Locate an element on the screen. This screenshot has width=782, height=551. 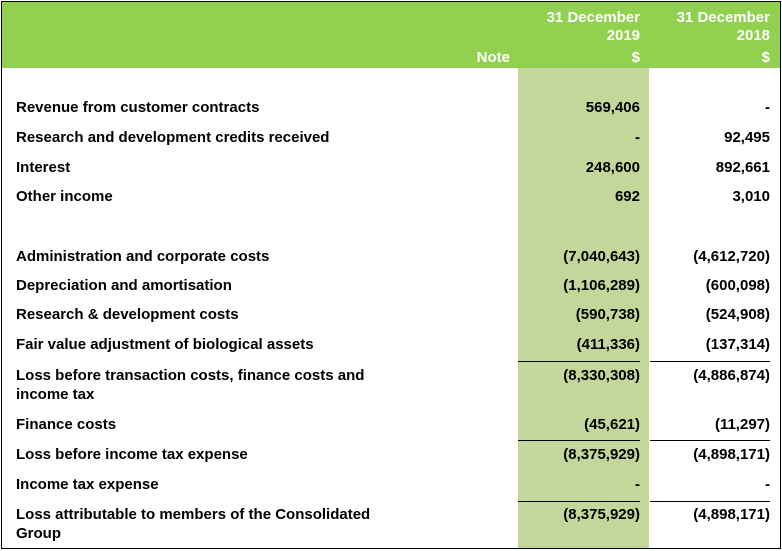
col-2019-header-year: 2019 is located at coordinates (623, 35).